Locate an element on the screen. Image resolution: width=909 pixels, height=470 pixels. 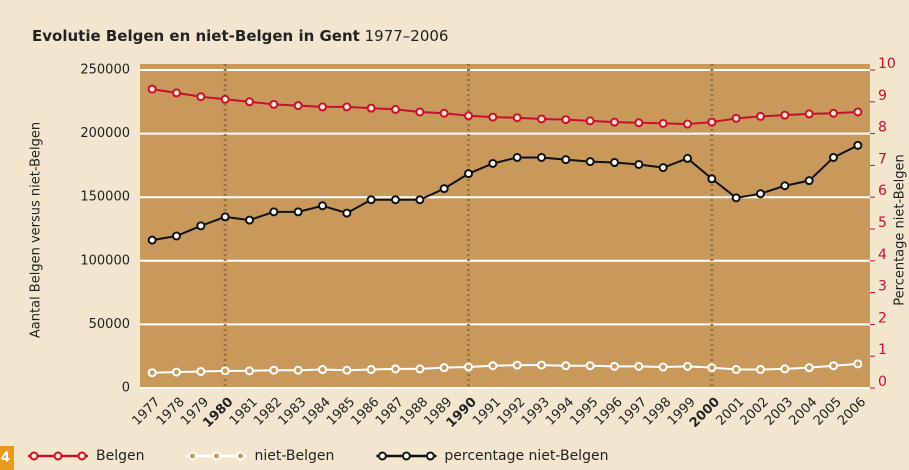
y2-tick-label: 6 is located at coordinates (882, 191).